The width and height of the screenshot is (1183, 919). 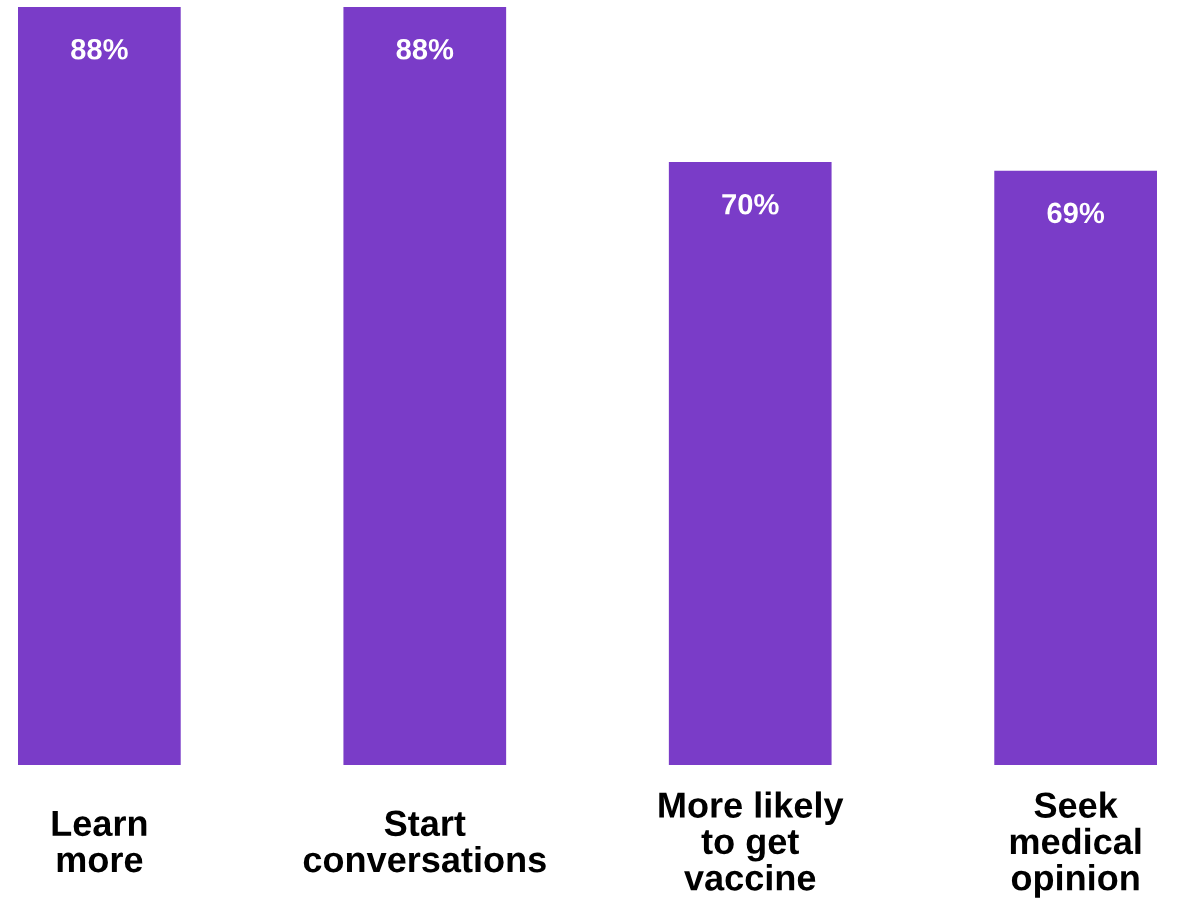 What do you see at coordinates (751, 841) in the screenshot?
I see `x-tick-label: More likely to get vaccine` at bounding box center [751, 841].